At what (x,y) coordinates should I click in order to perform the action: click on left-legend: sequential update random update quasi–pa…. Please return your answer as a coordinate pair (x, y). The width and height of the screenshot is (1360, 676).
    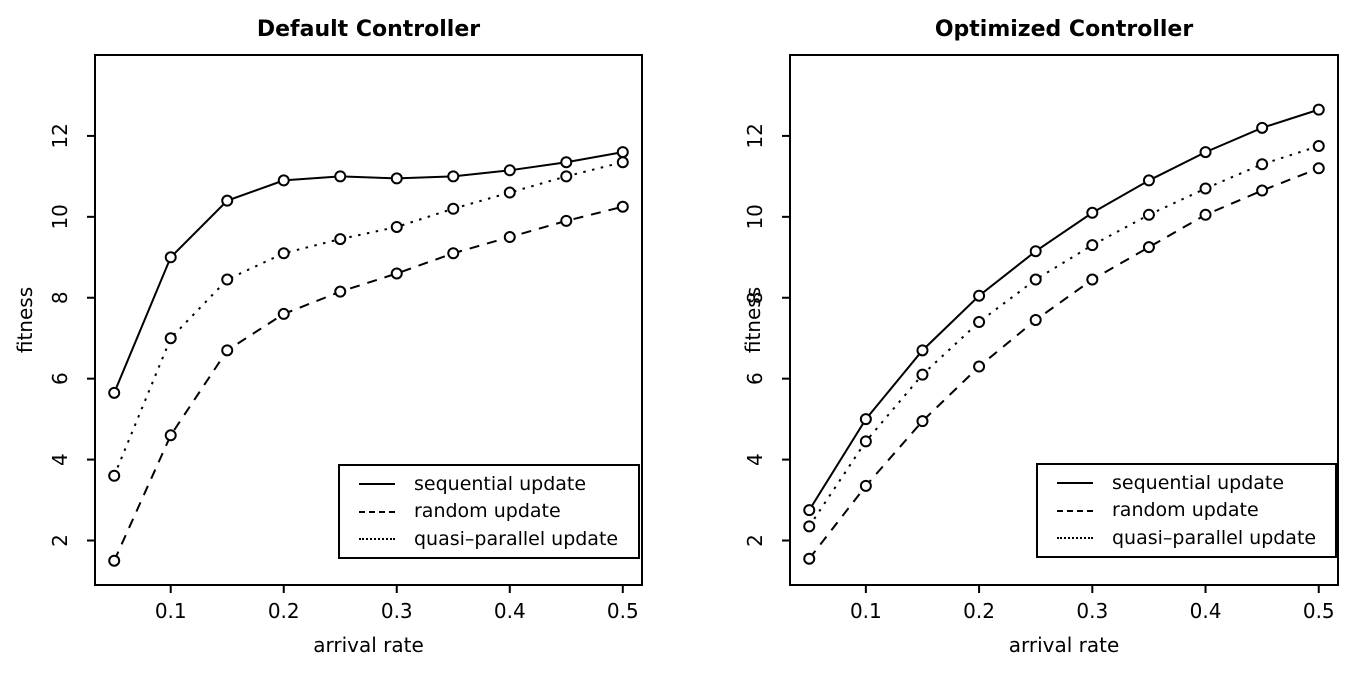
    Looking at the image, I should click on (489, 511).